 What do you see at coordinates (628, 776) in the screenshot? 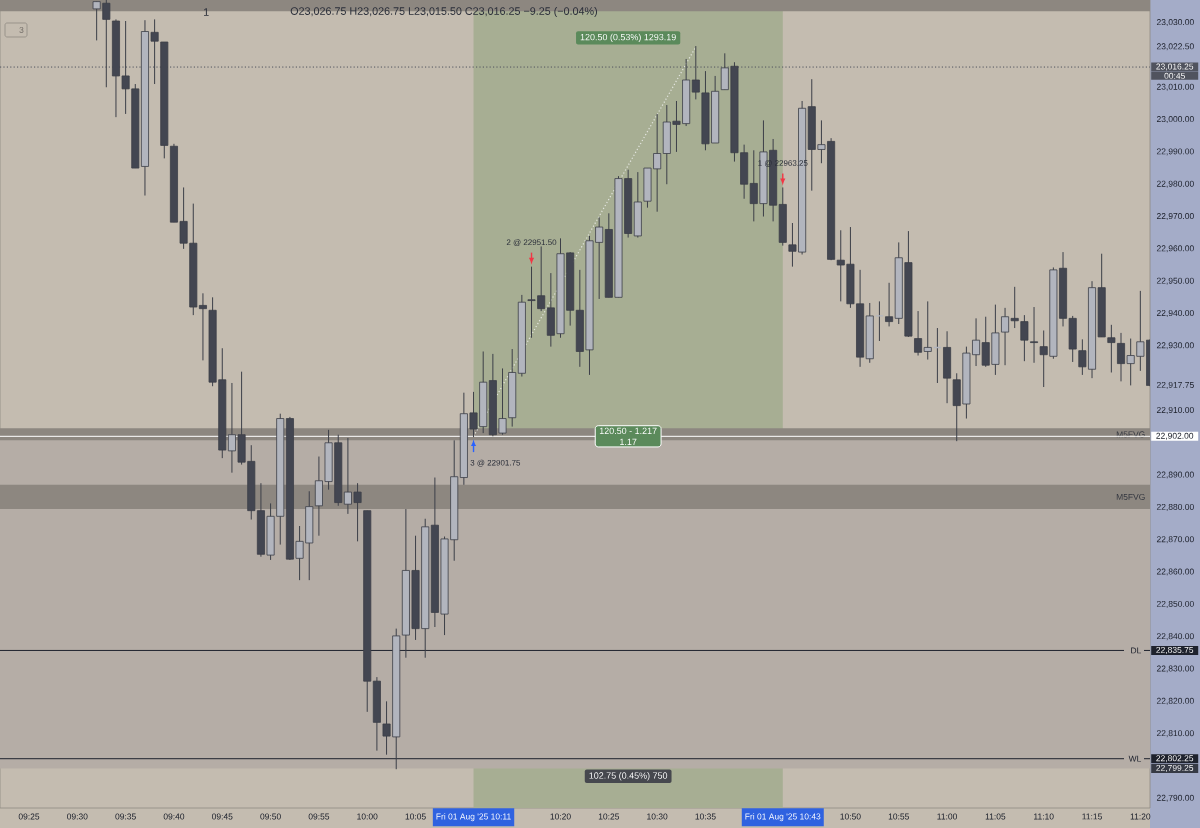
I see `annotation: 102.75 (0.45%) 750` at bounding box center [628, 776].